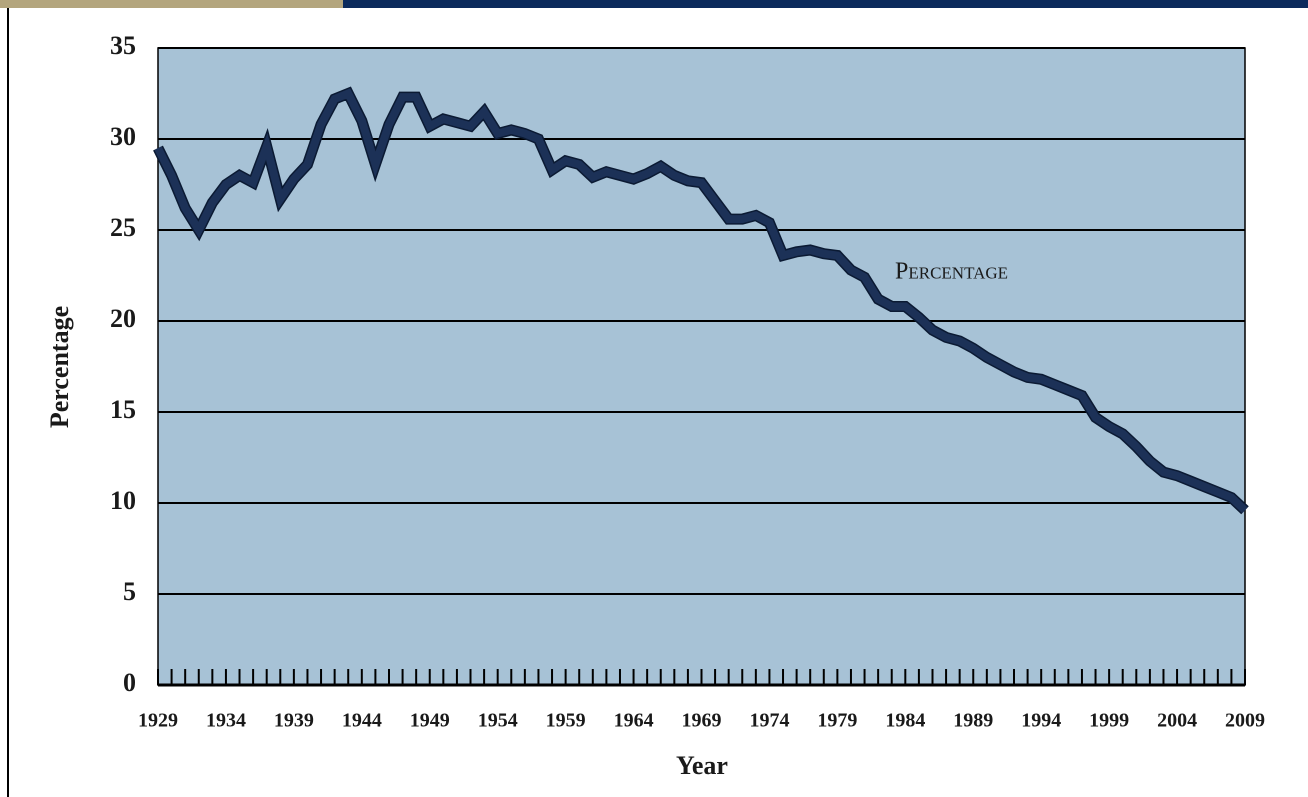  I want to click on x-tick-label: 1939, so click(294, 721).